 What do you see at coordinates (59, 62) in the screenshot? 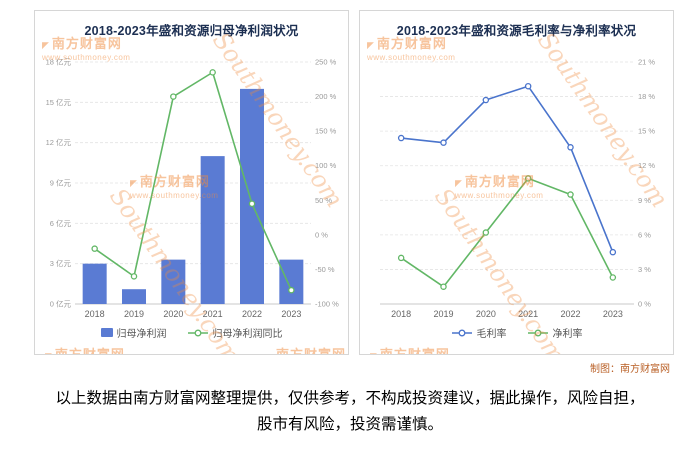
I see `svg-text: 18 亿元` at bounding box center [59, 62].